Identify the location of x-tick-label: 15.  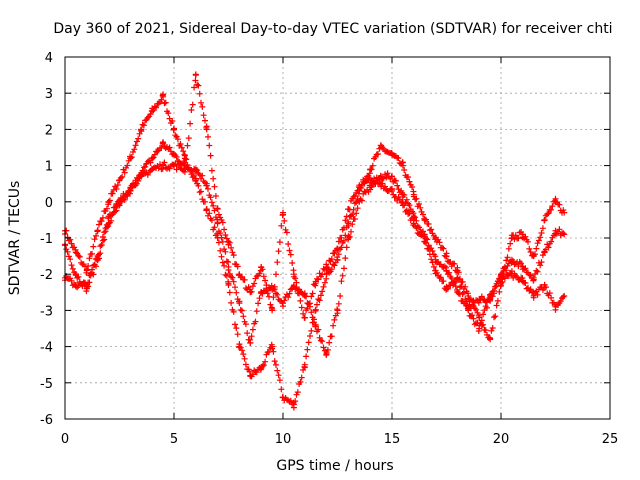
(392, 439).